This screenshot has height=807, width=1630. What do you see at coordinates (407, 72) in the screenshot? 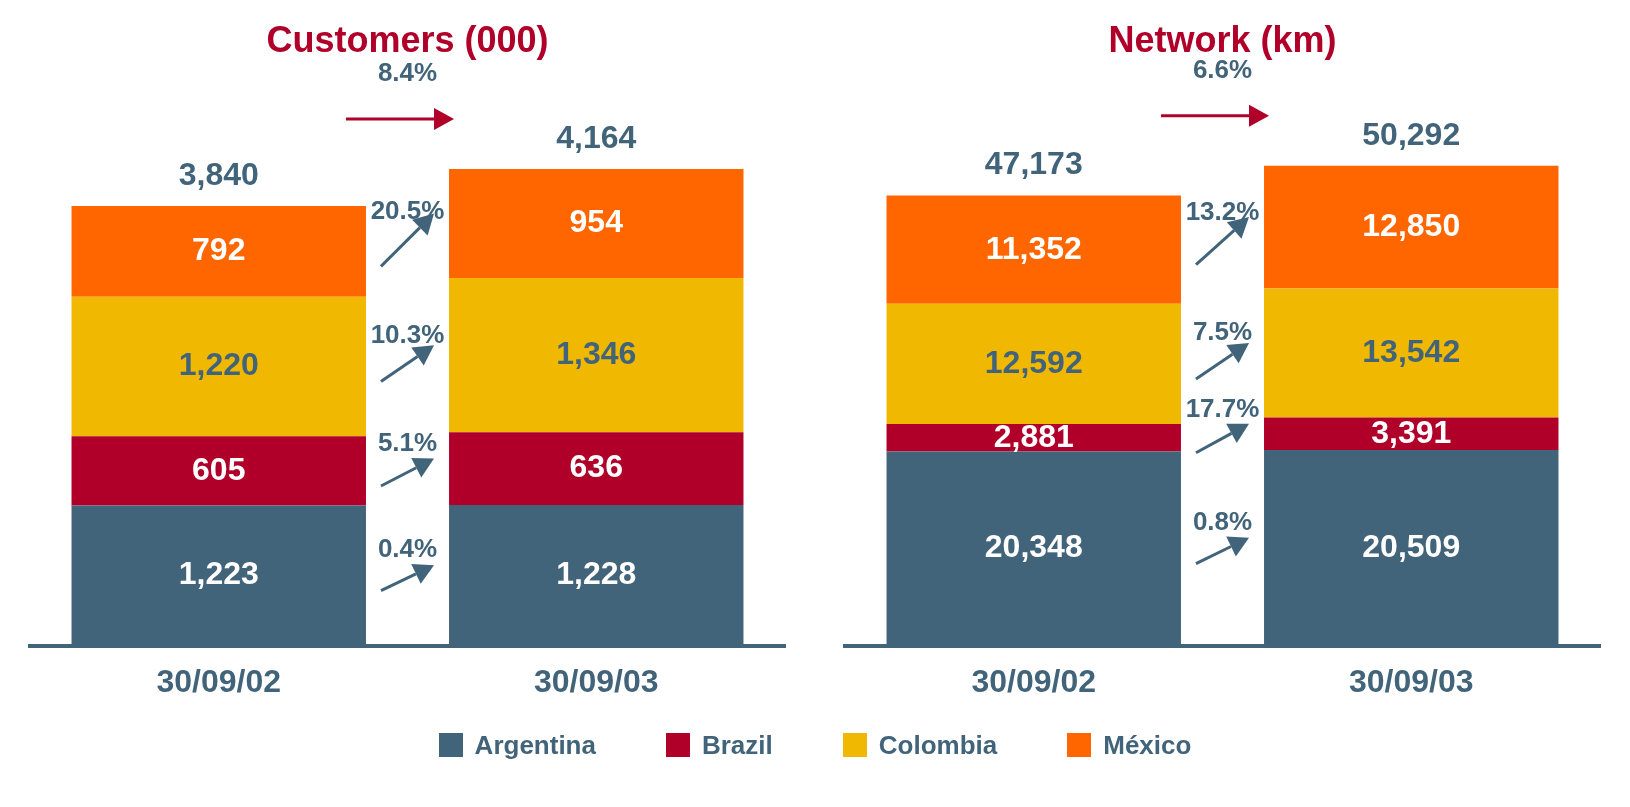
I see `text: 8.4%` at bounding box center [407, 72].